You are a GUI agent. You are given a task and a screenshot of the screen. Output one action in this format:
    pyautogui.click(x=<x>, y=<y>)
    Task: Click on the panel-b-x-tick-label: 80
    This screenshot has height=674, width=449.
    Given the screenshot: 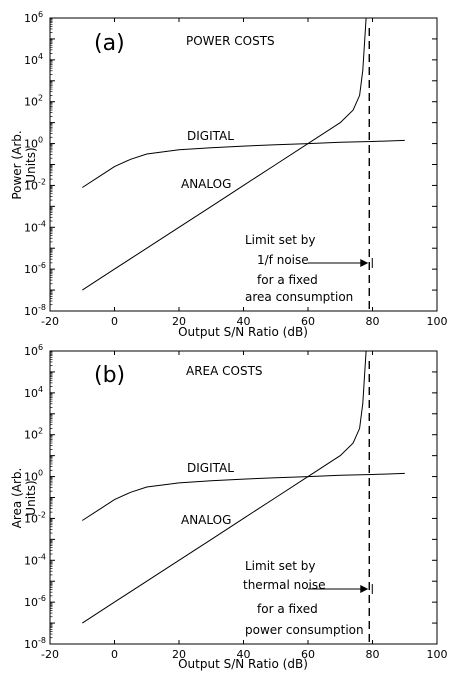 What is the action you would take?
    pyautogui.click(x=373, y=654)
    